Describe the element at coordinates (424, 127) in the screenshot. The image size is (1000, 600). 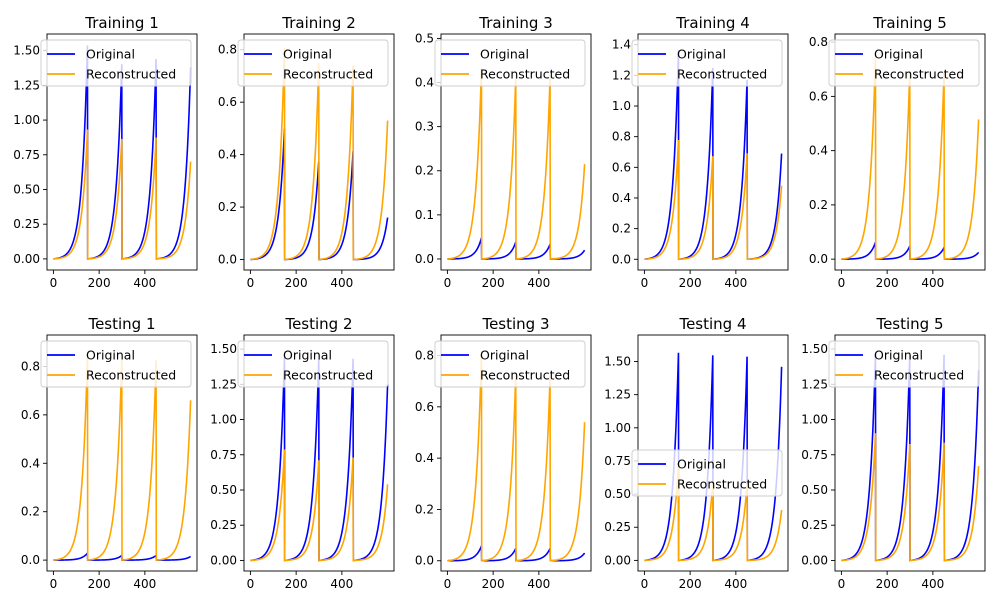
I see `y-tick-label: 0.3` at that location.